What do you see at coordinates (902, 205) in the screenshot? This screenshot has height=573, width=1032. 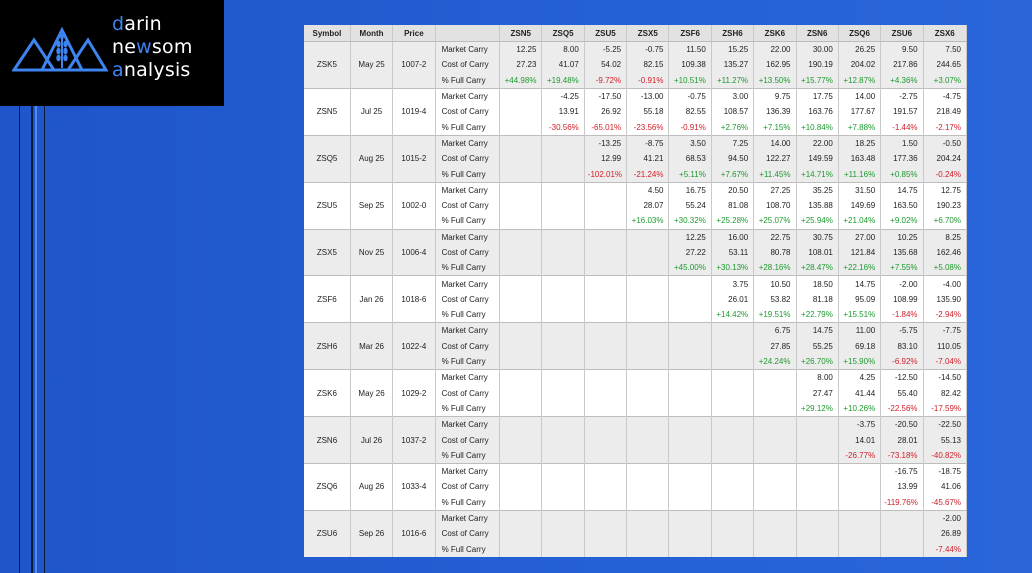 I see `table-cell: 163.50` at bounding box center [902, 205].